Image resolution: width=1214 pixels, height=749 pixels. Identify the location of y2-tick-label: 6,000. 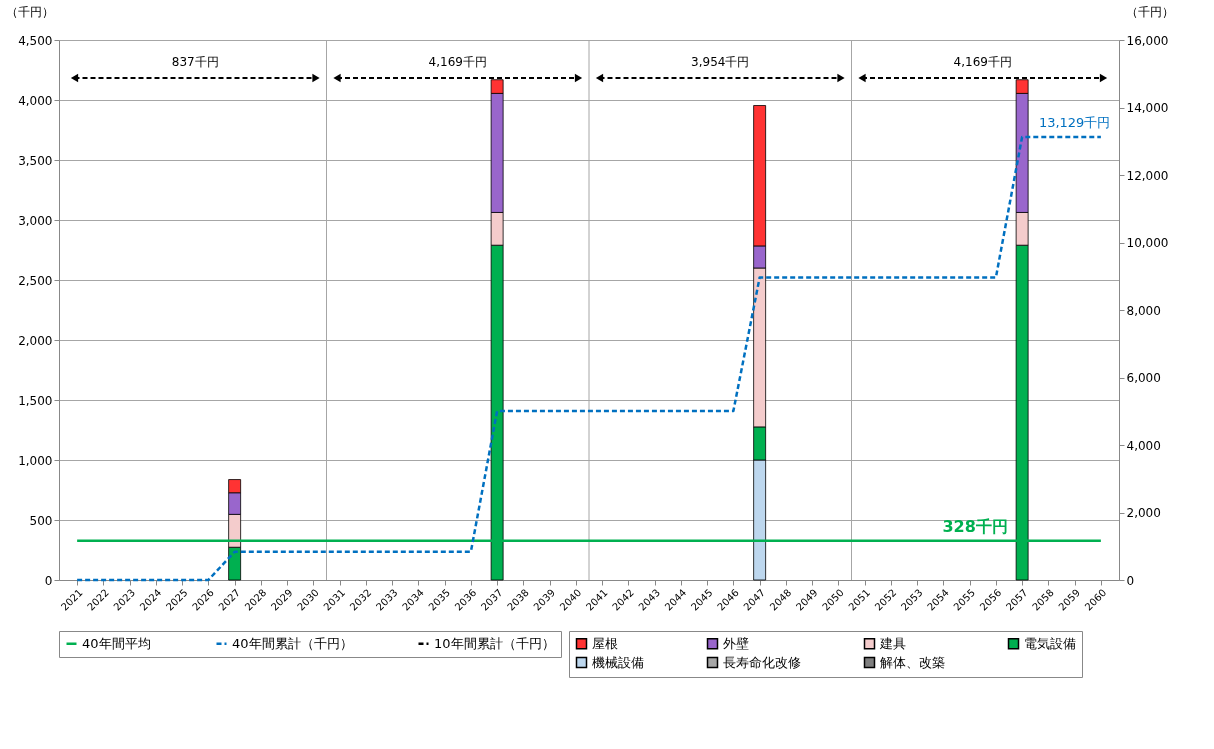
(1143, 378).